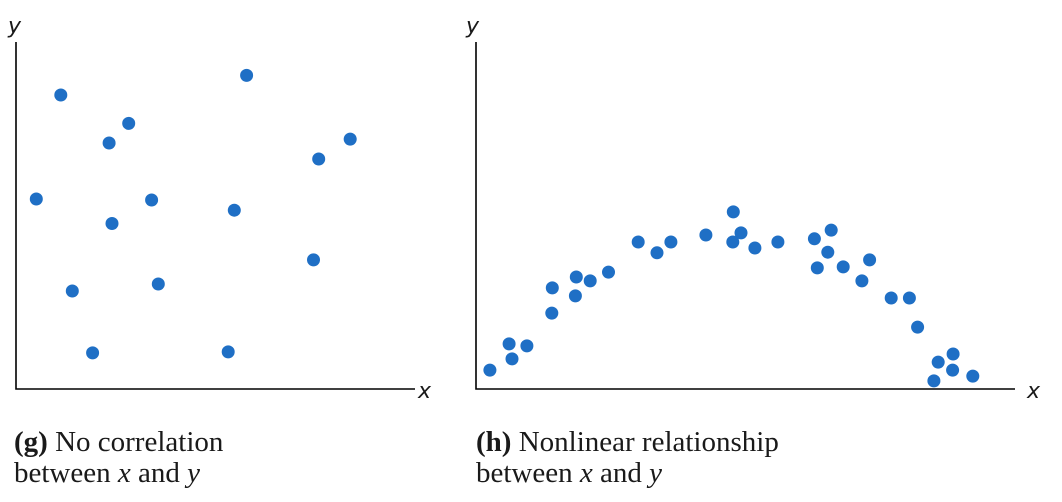  Describe the element at coordinates (31, 442) in the screenshot. I see `panel-g-tag: (g)` at that location.